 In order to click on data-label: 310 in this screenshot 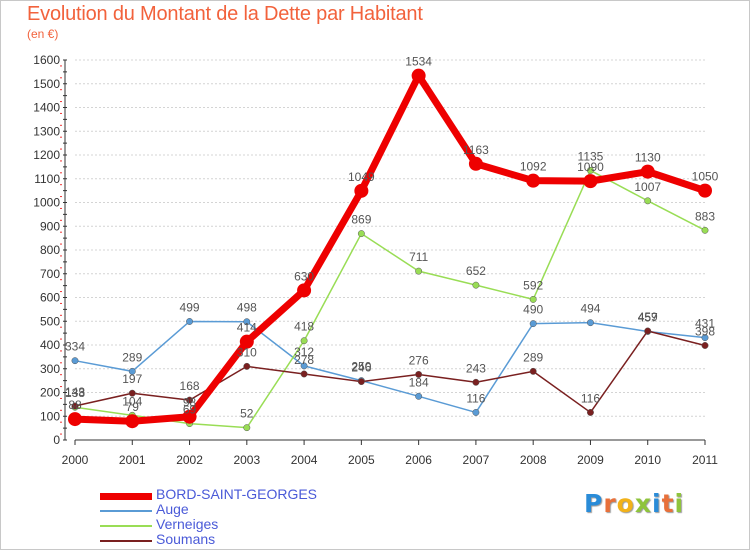, I will do `click(247, 352)`.